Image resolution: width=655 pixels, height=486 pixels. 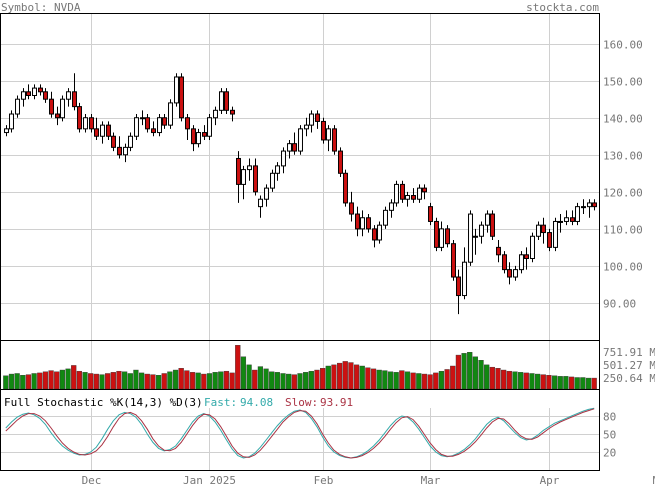 What do you see at coordinates (629, 352) in the screenshot?
I see `volume-y-tick-label: 751.91 M` at bounding box center [629, 352].